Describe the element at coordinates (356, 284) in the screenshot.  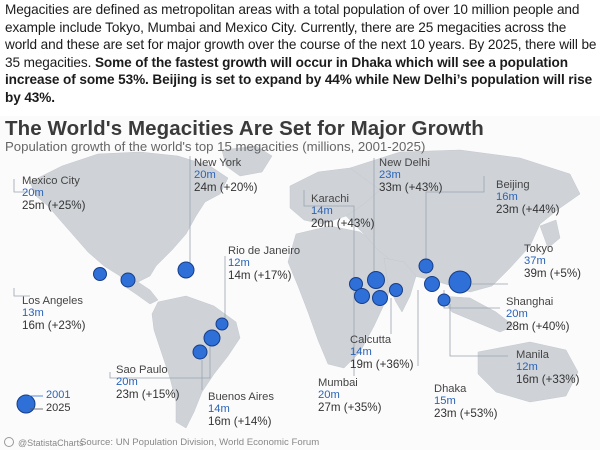
I see `dot-karachi` at that location.